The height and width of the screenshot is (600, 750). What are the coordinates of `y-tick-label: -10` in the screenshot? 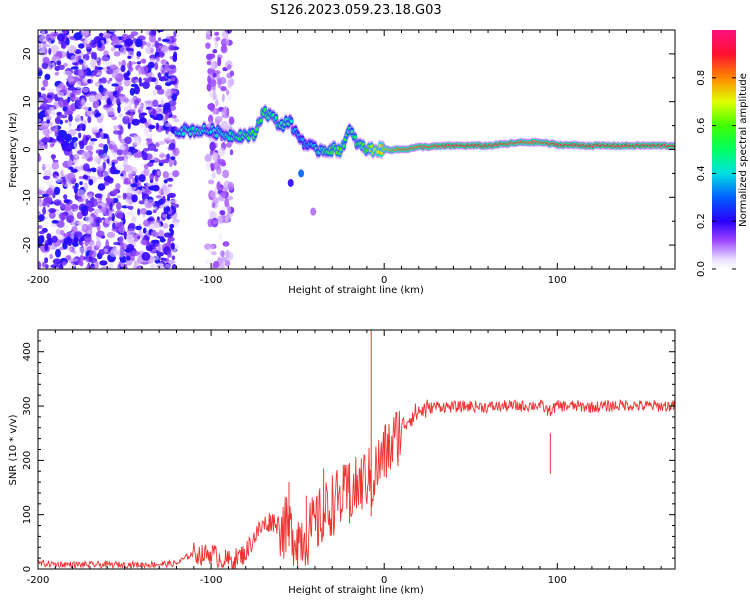 It's located at (27, 197).